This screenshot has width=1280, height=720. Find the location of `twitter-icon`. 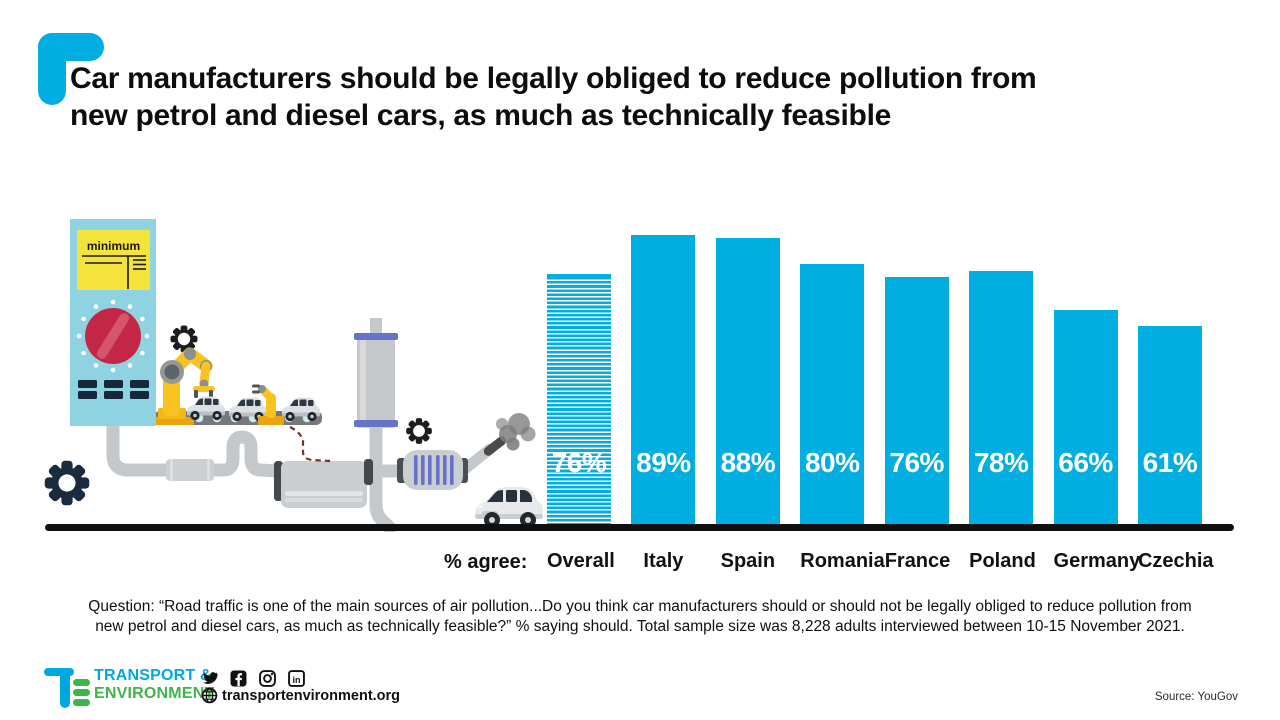

twitter-icon is located at coordinates (210, 678).